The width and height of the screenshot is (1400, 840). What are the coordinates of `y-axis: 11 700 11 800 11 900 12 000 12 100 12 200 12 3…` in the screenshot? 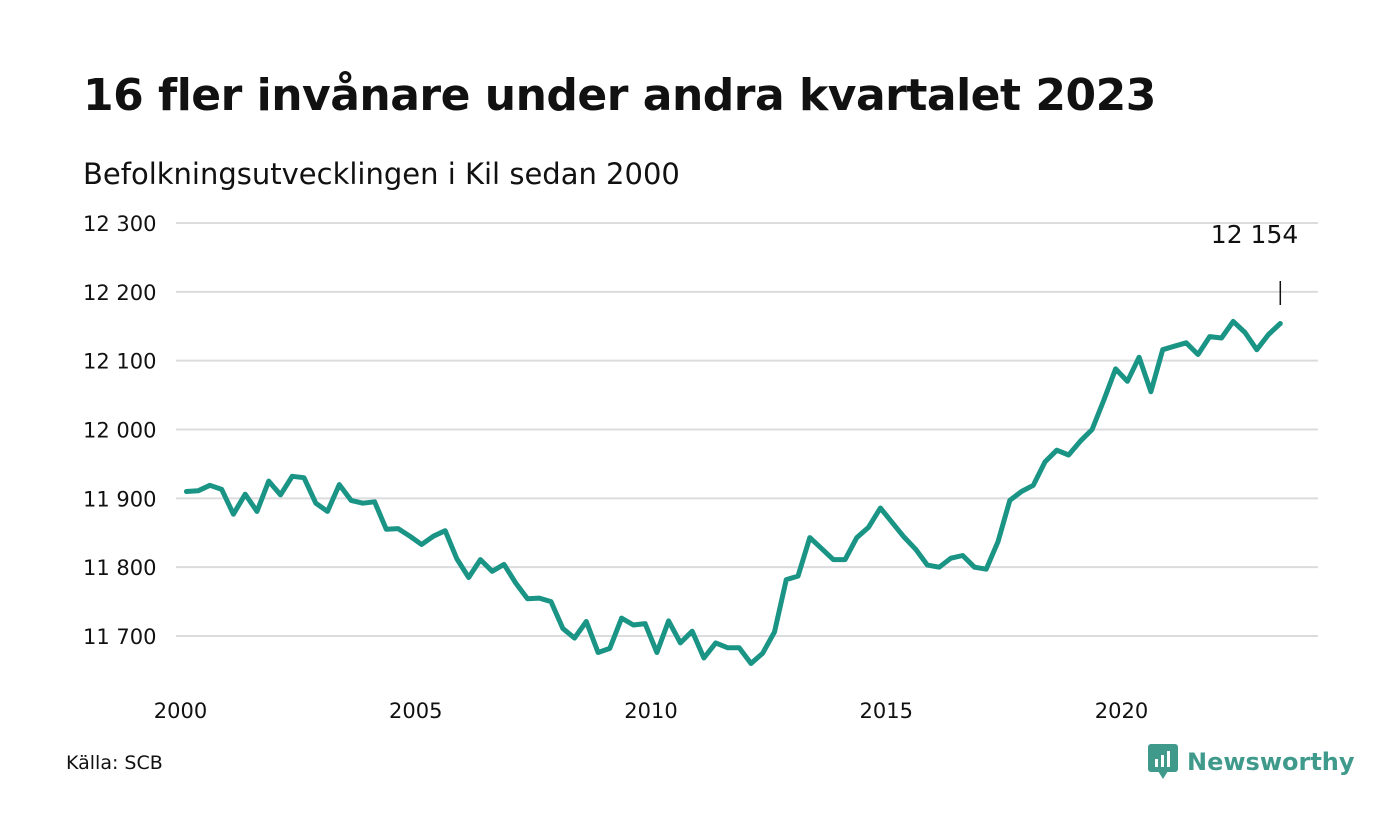 It's located at (119, 430).